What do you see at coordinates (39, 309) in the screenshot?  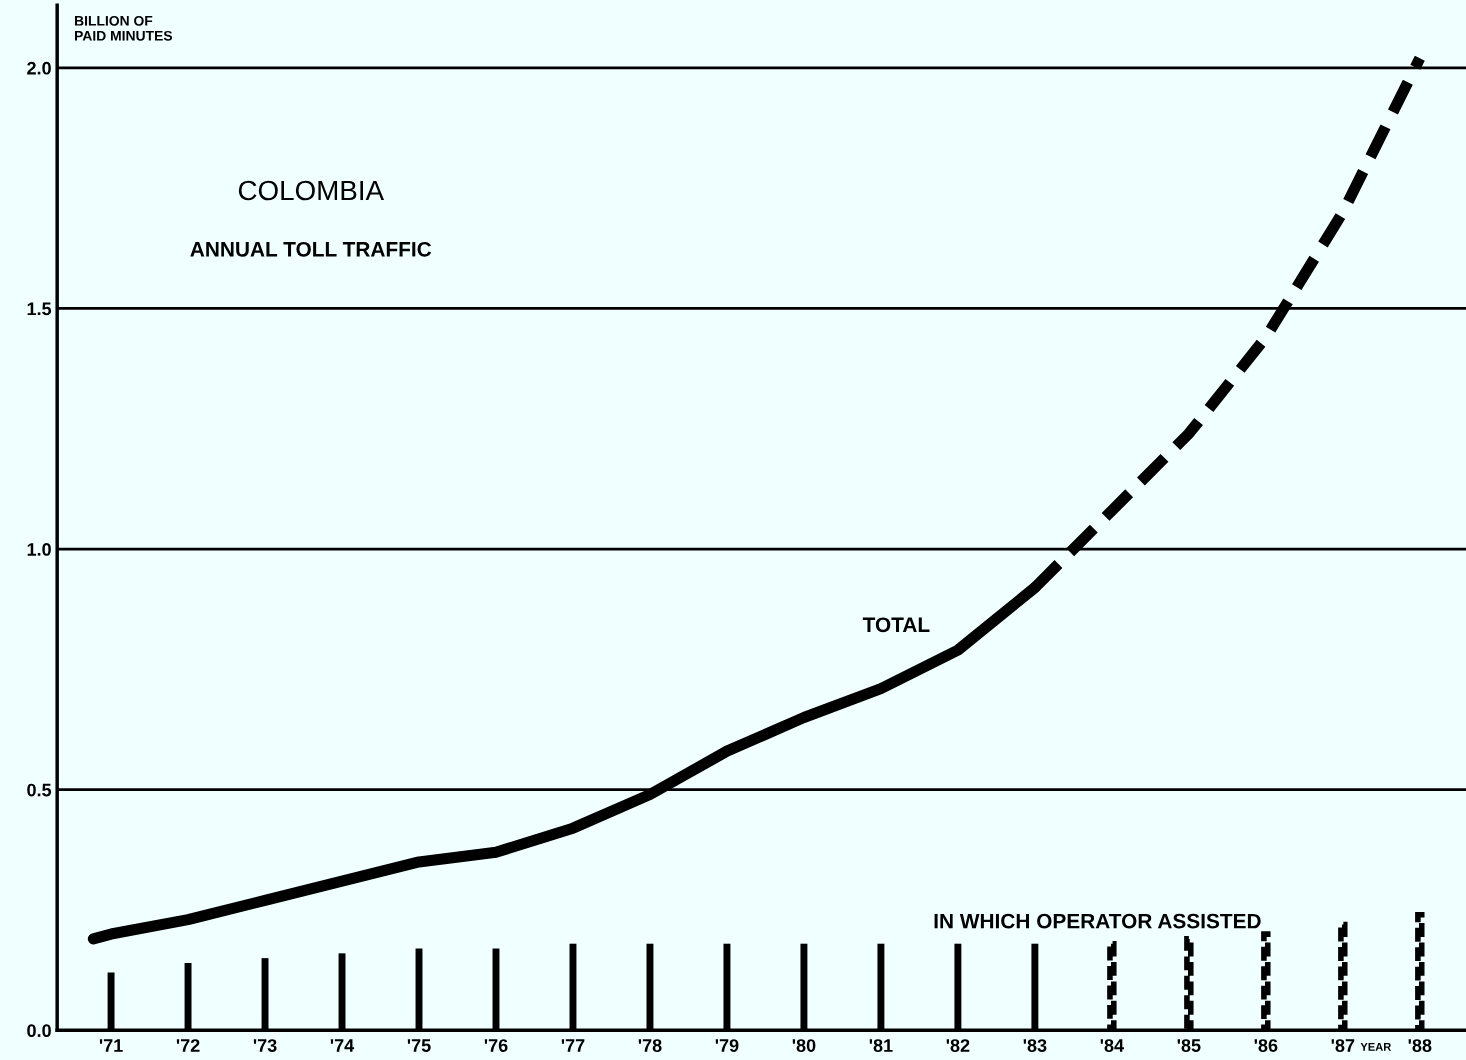 I see `y-tick-label: 1.5` at bounding box center [39, 309].